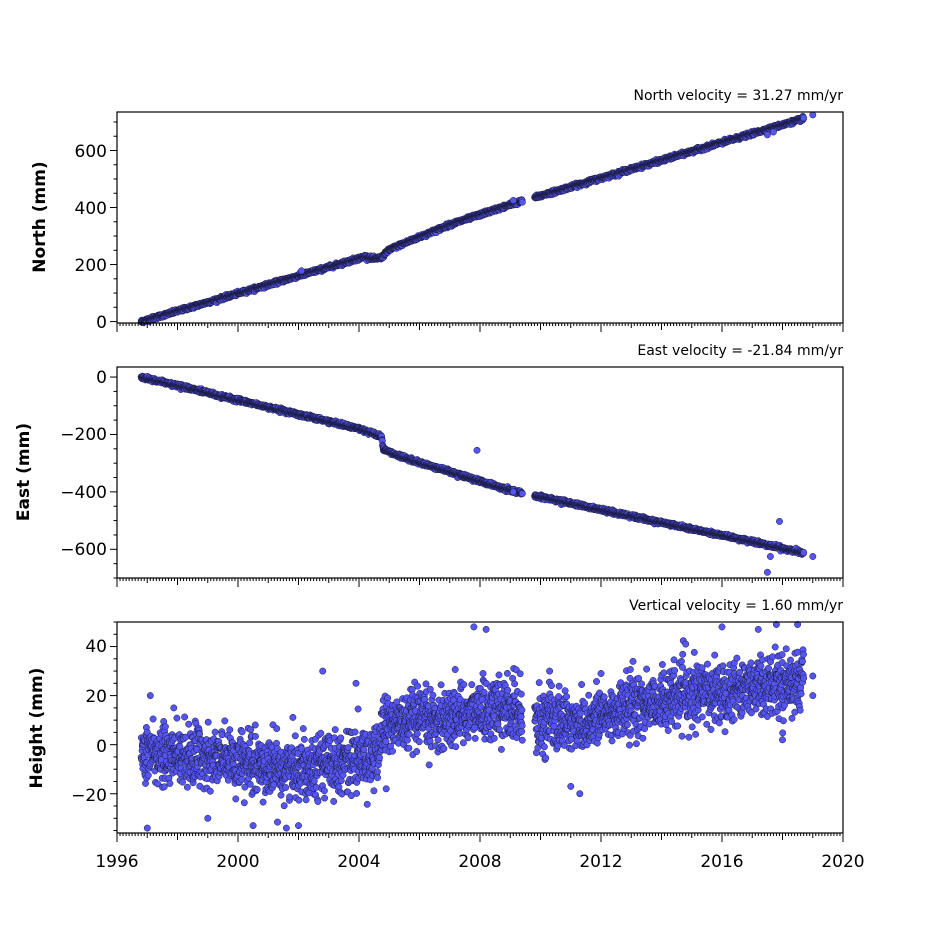 This screenshot has width=937, height=937. I want to click on north-y-axis-label: North (mm), so click(40, 216).